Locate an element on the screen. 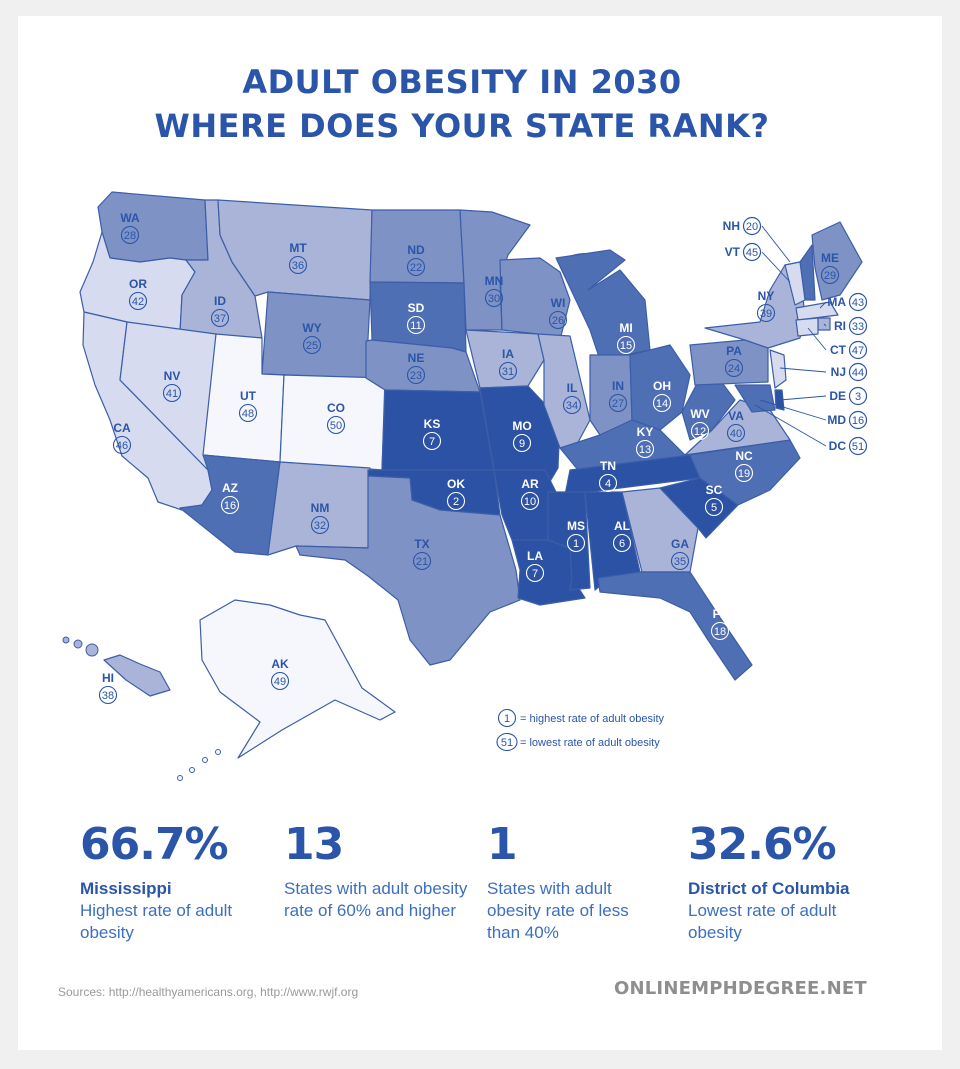  state-label-la: LA 7 is located at coordinates (535, 566).